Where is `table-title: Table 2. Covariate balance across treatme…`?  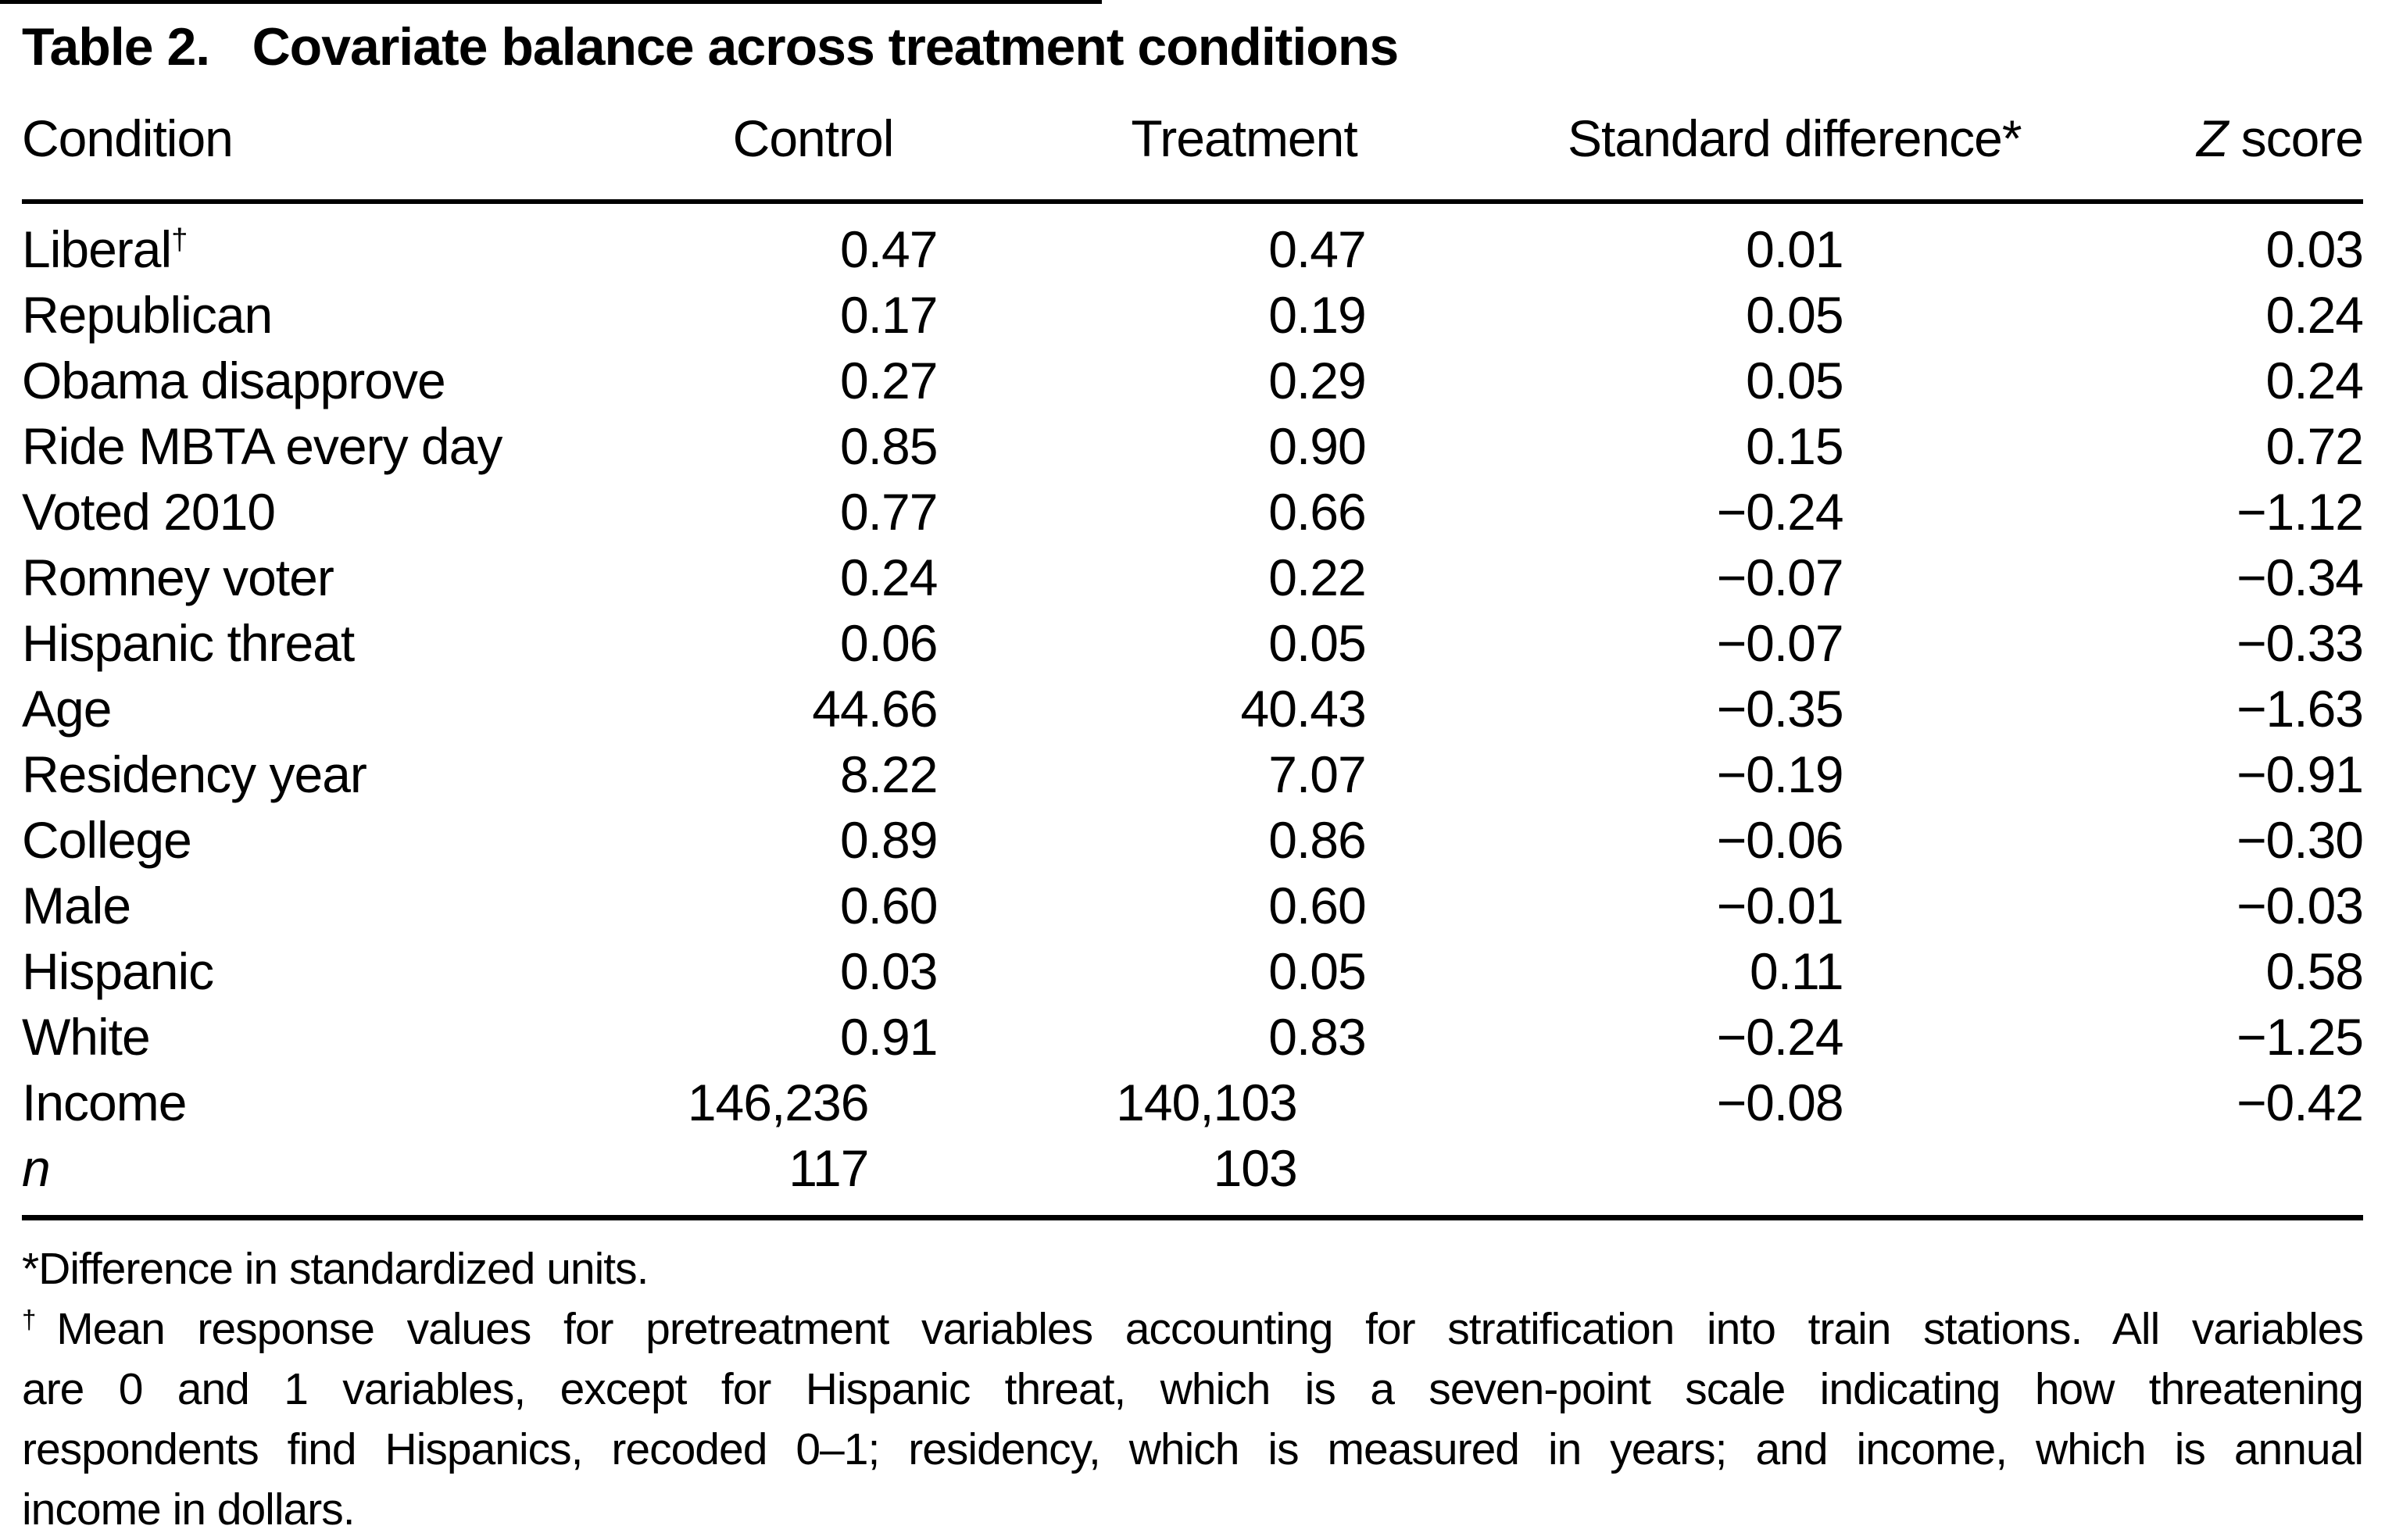 table-title: Table 2. Covariate balance across treatme… is located at coordinates (1192, 46).